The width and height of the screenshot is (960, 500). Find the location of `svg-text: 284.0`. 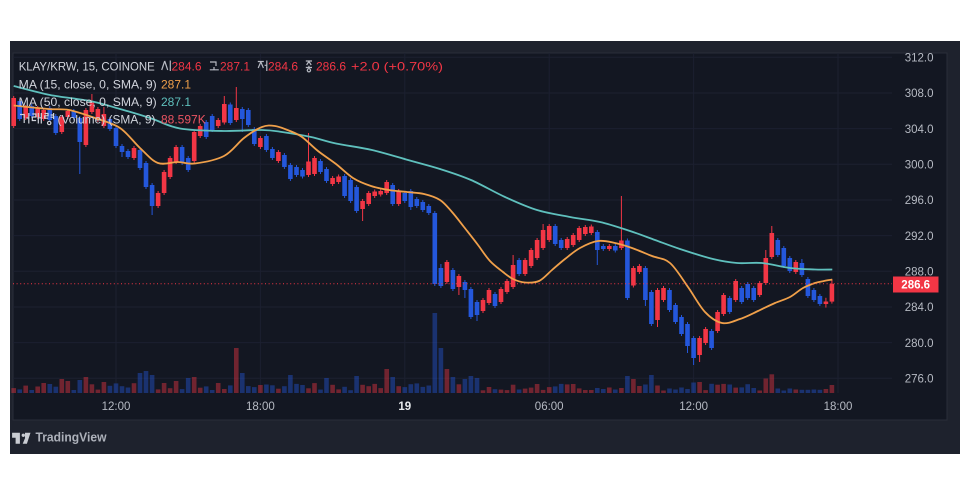

svg-text: 284.0 is located at coordinates (919, 308).